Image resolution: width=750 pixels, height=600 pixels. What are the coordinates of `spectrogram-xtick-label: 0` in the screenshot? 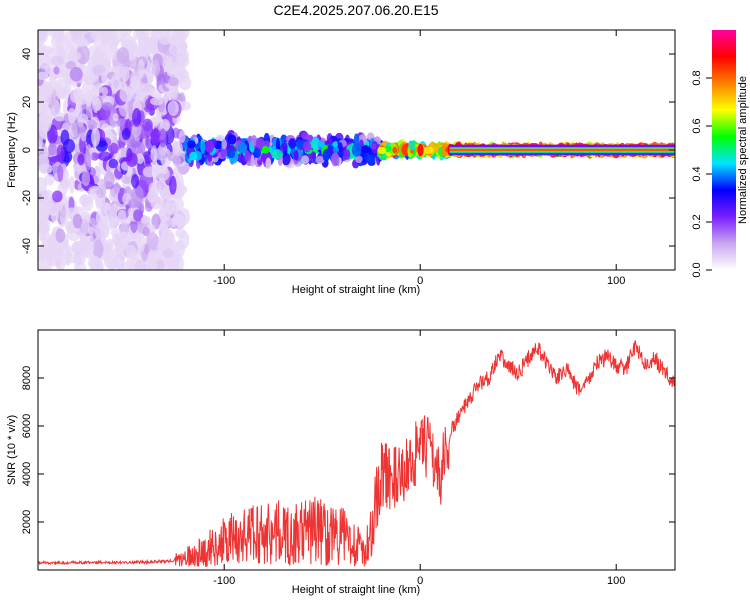 It's located at (420, 281).